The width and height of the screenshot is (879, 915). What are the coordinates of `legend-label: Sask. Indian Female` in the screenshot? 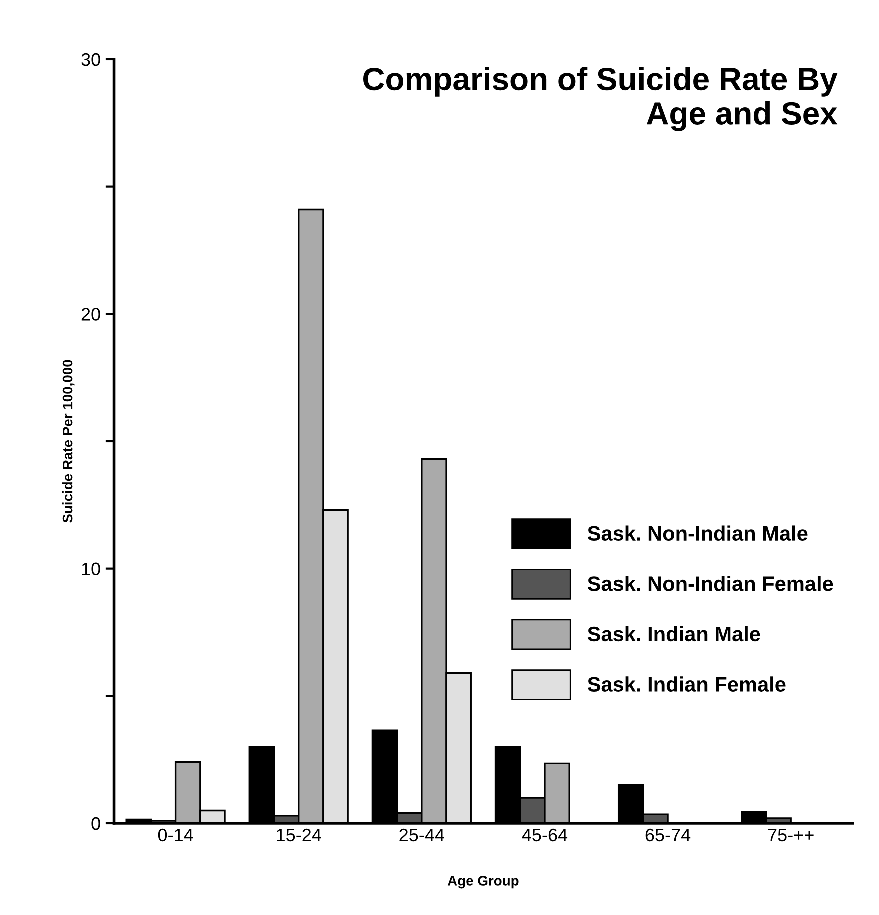 It's located at (687, 684).